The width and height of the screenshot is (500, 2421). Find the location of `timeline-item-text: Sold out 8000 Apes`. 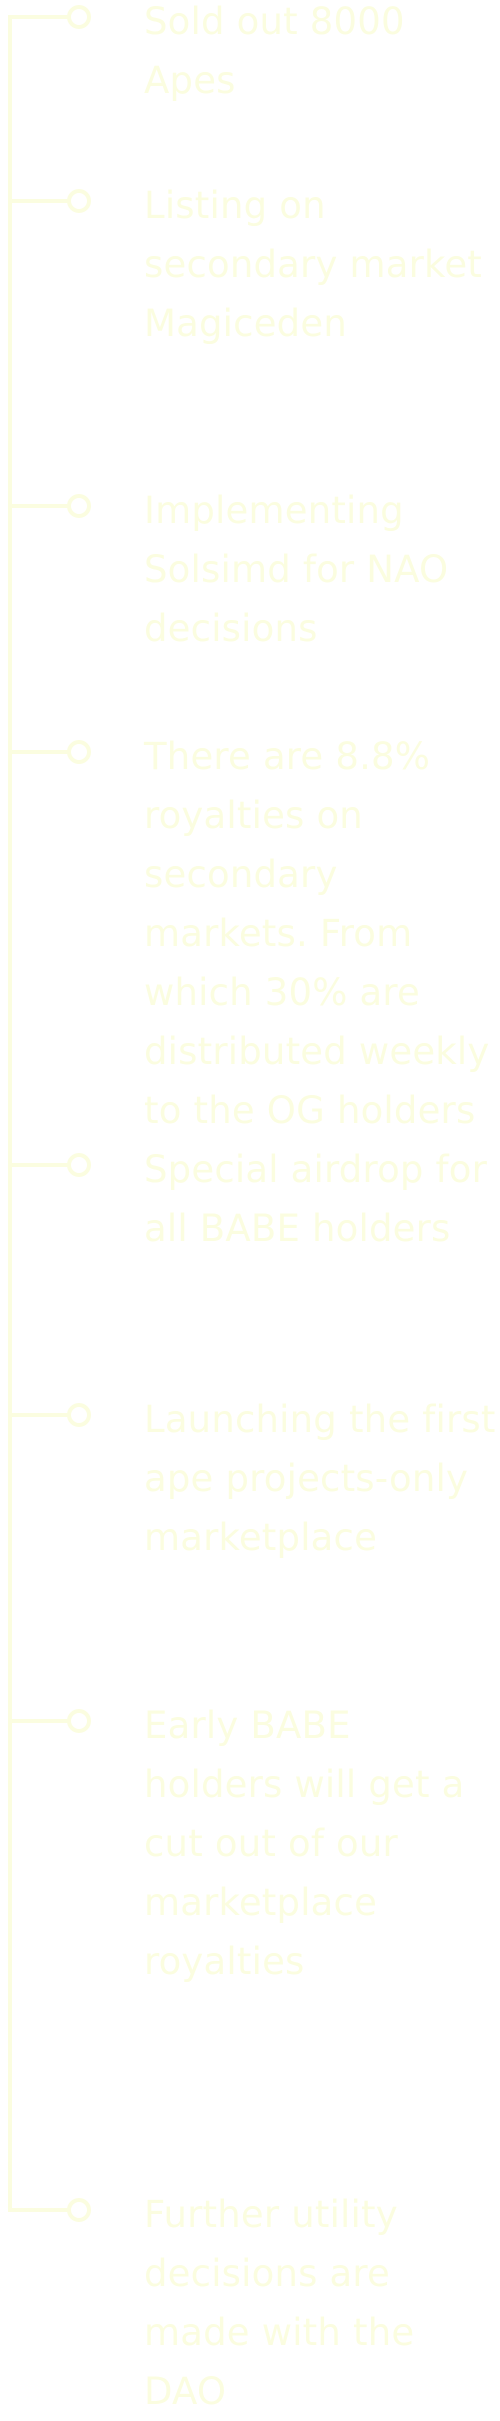

timeline-item-text: Sold out 8000 Apes is located at coordinates (274, 51).